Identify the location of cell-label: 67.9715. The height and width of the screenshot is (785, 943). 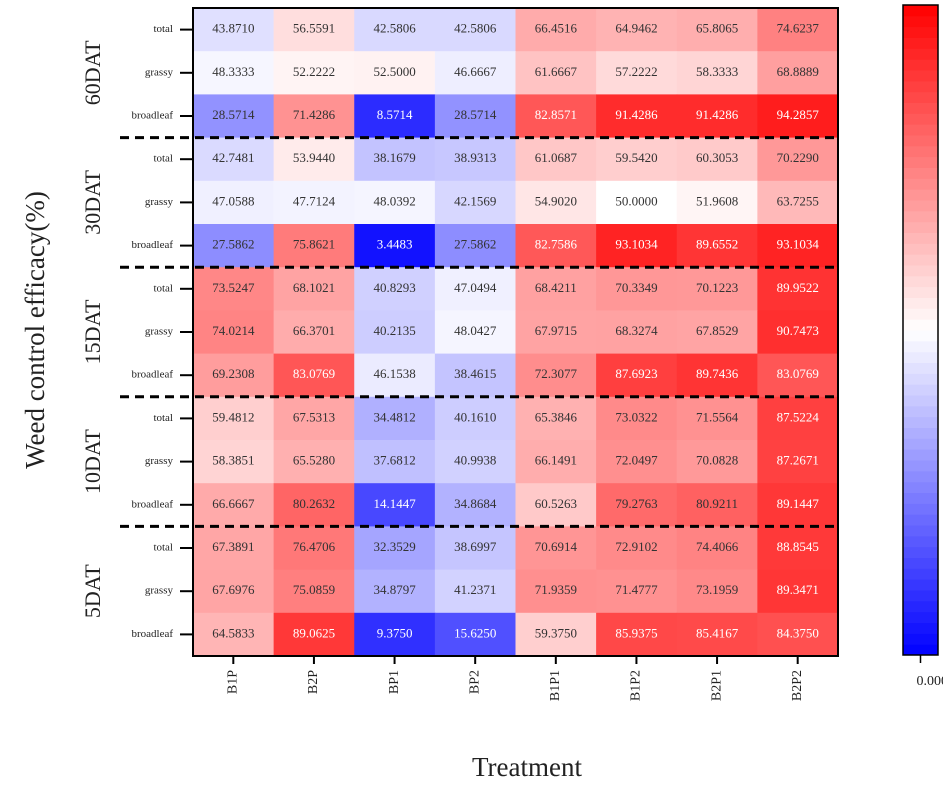
(556, 330).